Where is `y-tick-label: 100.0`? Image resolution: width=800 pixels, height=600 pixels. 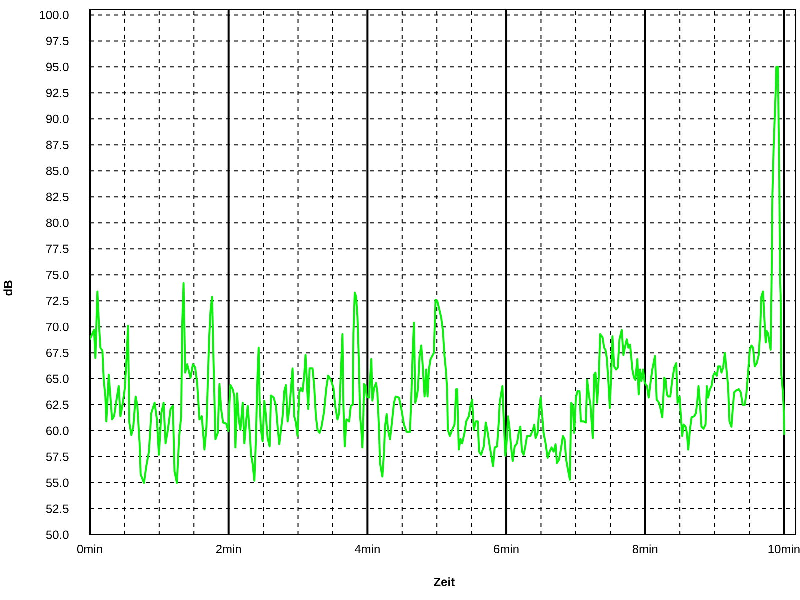
y-tick-label: 100.0 is located at coordinates (54, 15).